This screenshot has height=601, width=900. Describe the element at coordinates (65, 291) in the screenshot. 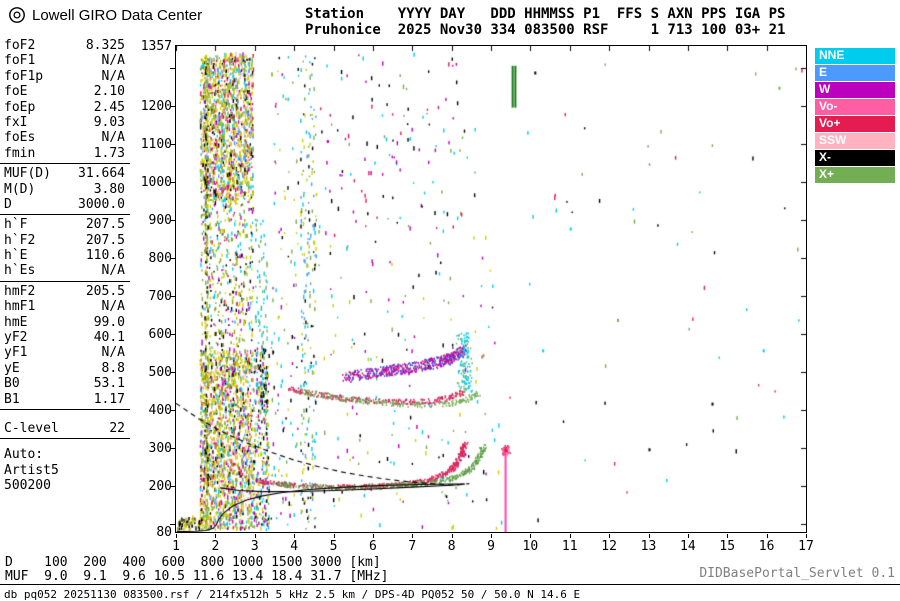

I see `param-row-hmf2: hmF2 205.5` at that location.